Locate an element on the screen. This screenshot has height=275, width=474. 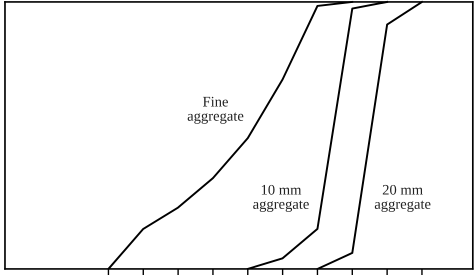
series-label: 20 mm aggregate is located at coordinates (402, 198).